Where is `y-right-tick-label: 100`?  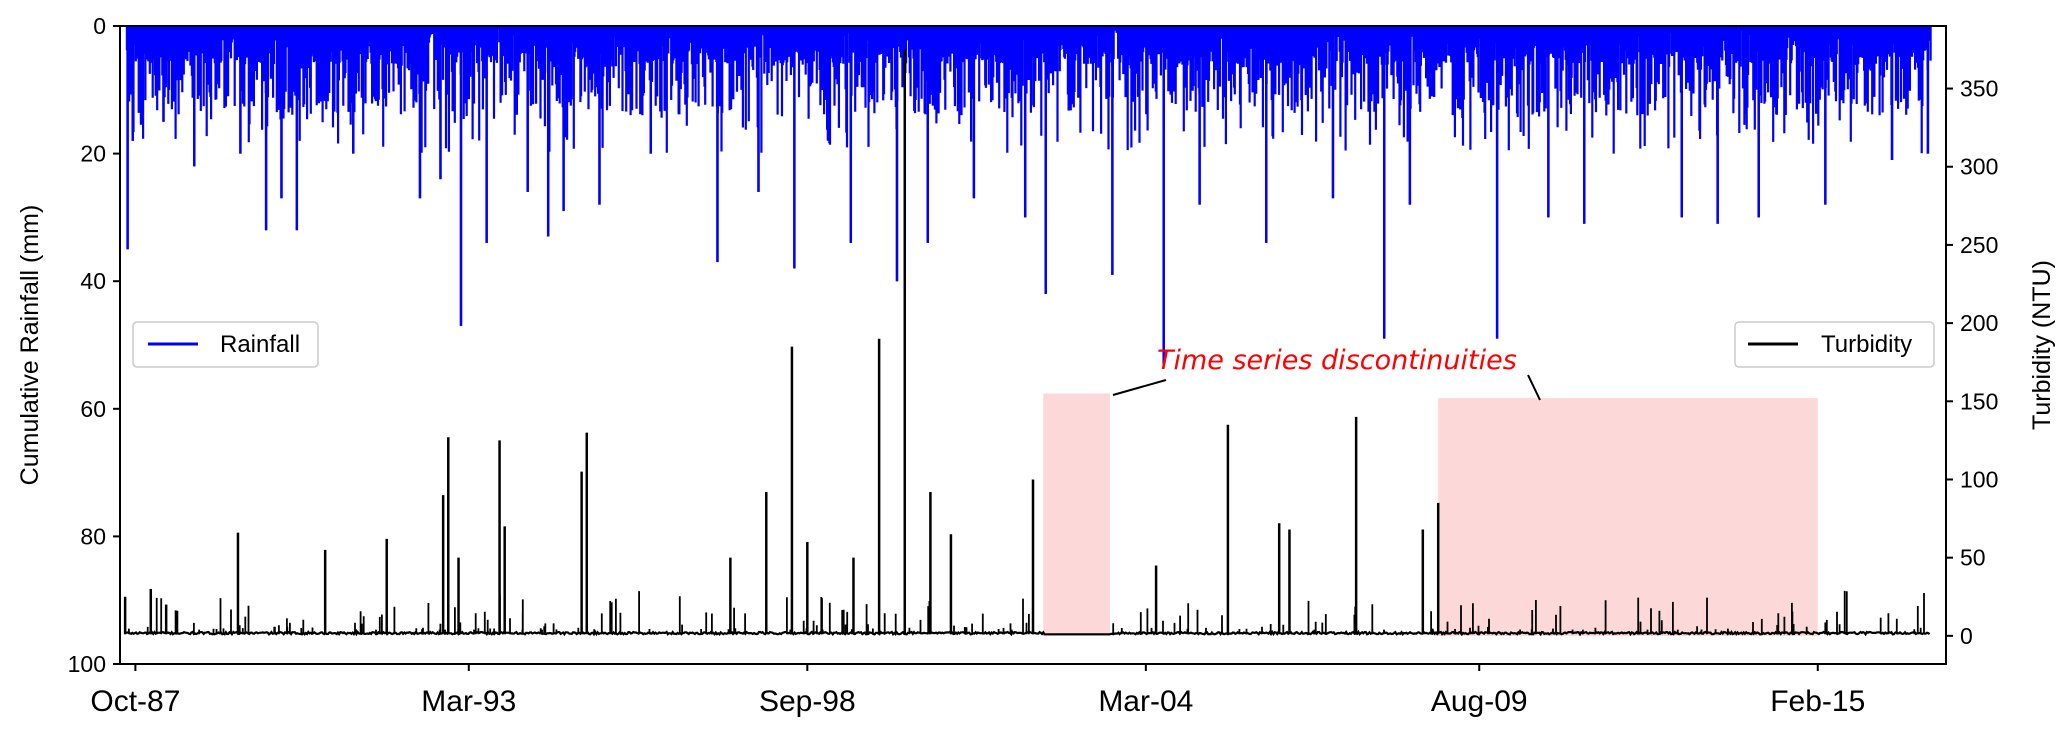 y-right-tick-label: 100 is located at coordinates (1979, 479).